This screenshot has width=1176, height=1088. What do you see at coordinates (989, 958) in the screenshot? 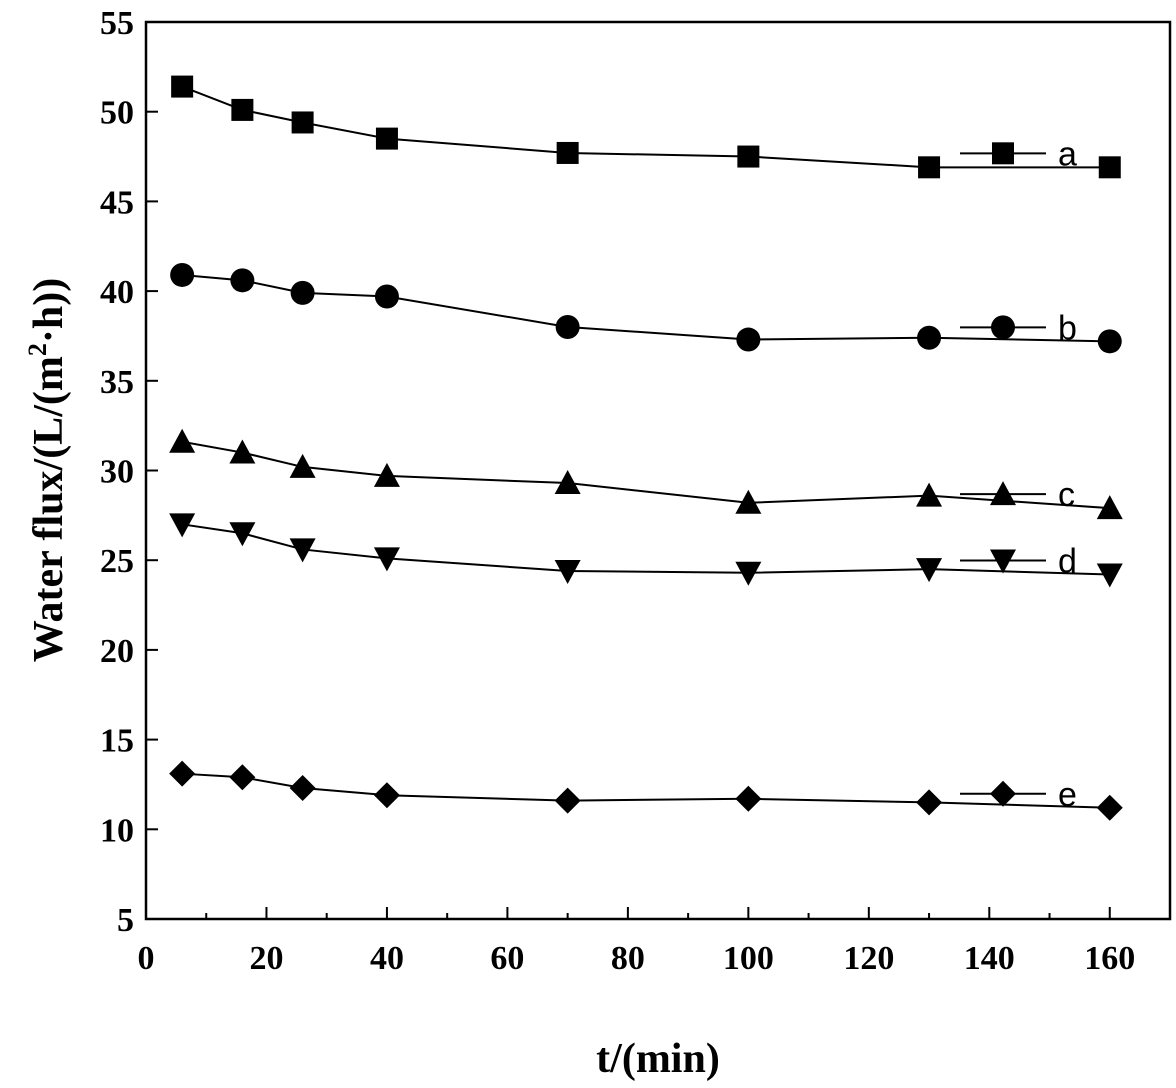
I see `x-tick-label: 140` at bounding box center [989, 958].